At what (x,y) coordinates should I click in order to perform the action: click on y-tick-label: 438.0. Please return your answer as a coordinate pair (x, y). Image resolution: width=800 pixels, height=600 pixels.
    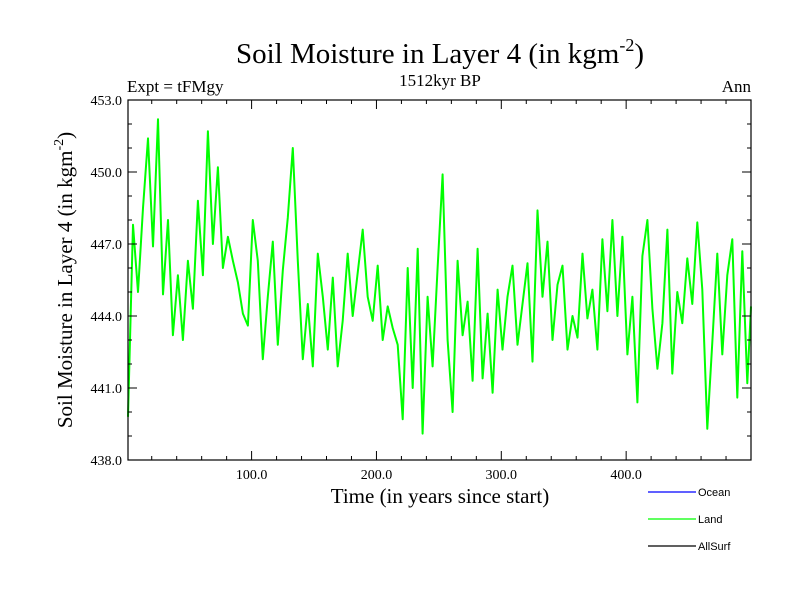
    Looking at the image, I should click on (107, 461).